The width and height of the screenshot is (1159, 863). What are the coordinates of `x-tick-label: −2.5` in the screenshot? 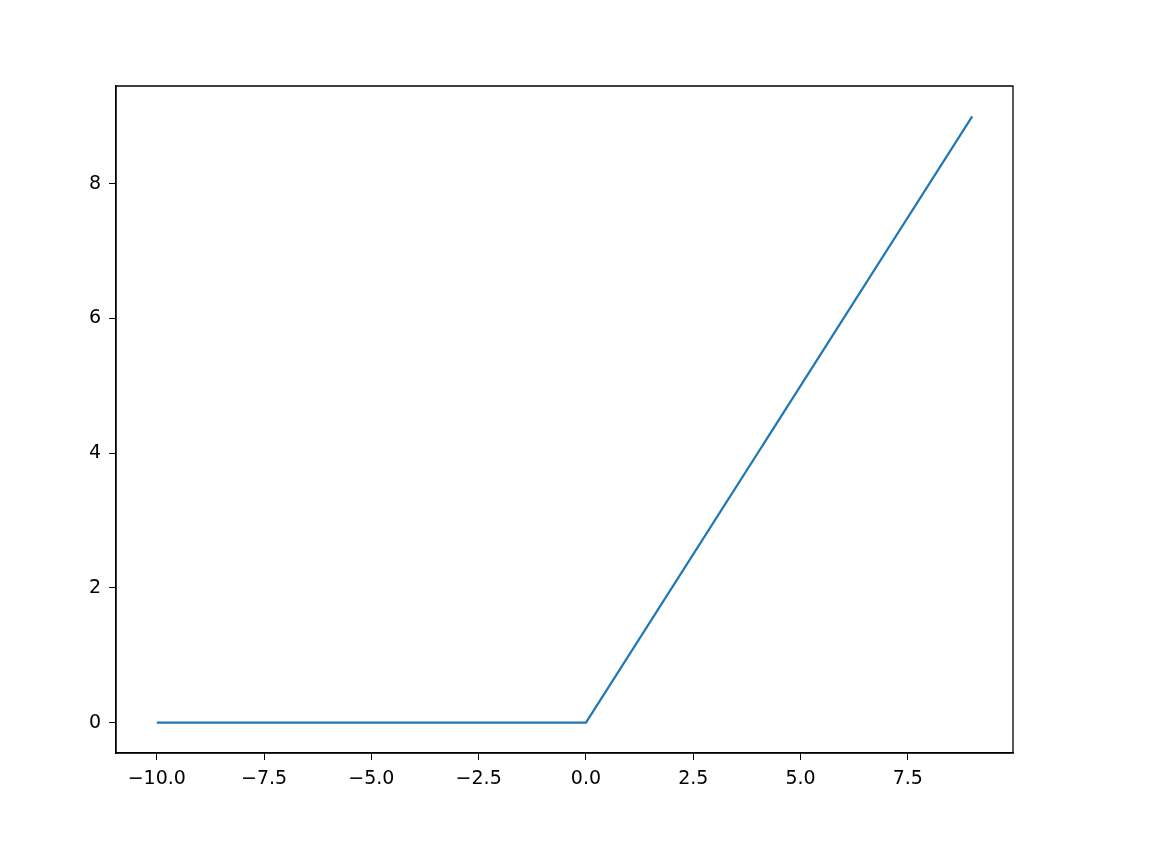 It's located at (478, 777).